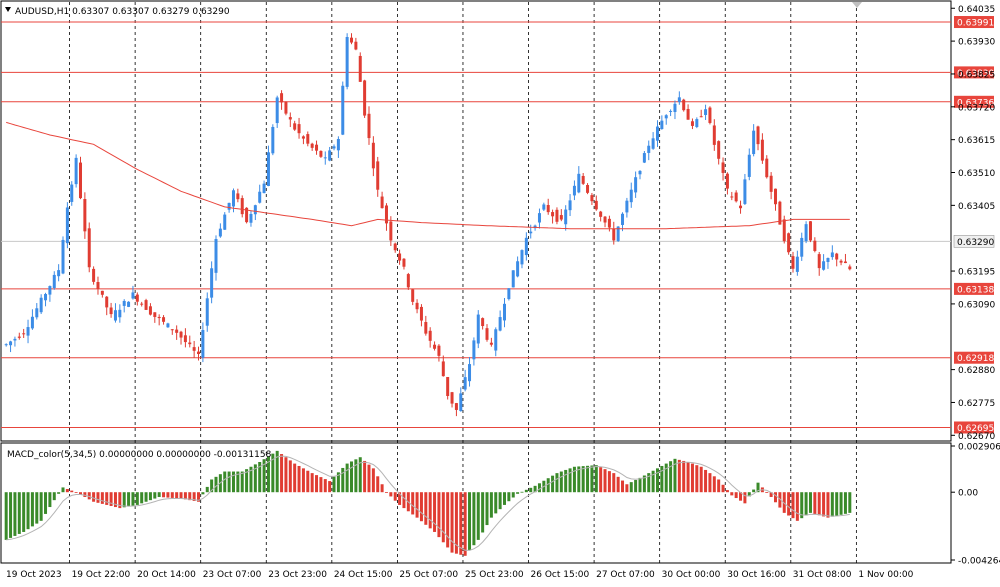  What do you see at coordinates (857, 5) in the screenshot?
I see `scroll-arrow-icon` at bounding box center [857, 5].